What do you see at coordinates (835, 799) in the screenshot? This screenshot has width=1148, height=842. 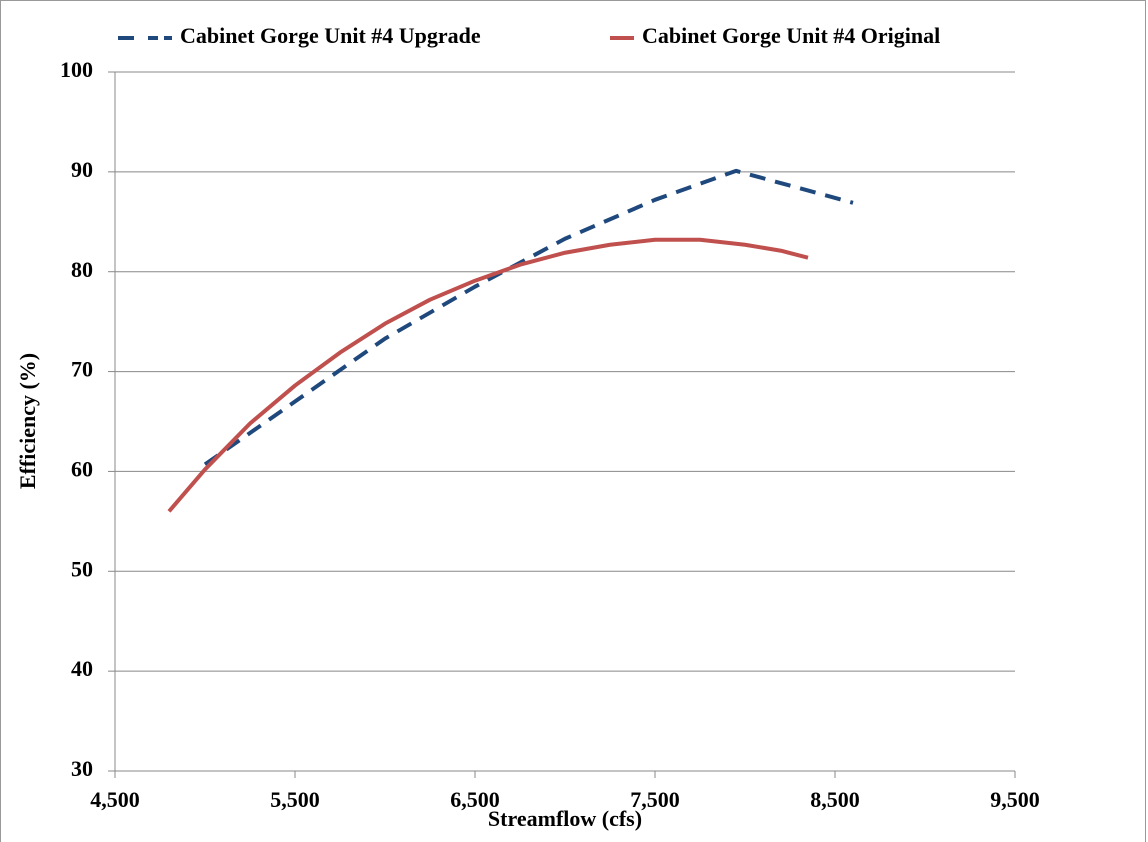 I see `x-tick-label: 8,500` at bounding box center [835, 799].